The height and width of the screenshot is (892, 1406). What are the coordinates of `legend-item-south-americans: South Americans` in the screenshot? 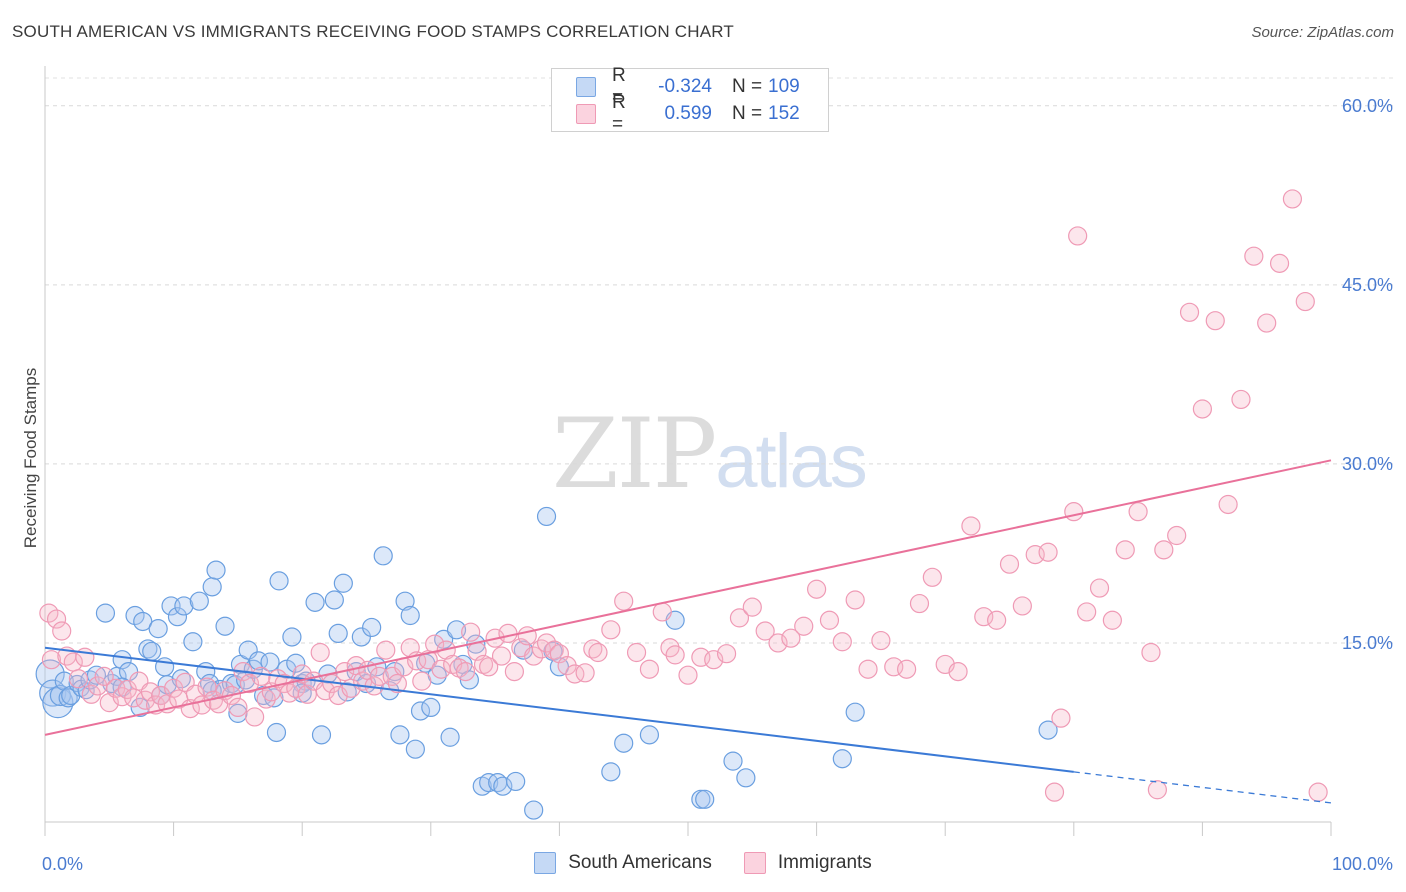 It's located at (623, 863).